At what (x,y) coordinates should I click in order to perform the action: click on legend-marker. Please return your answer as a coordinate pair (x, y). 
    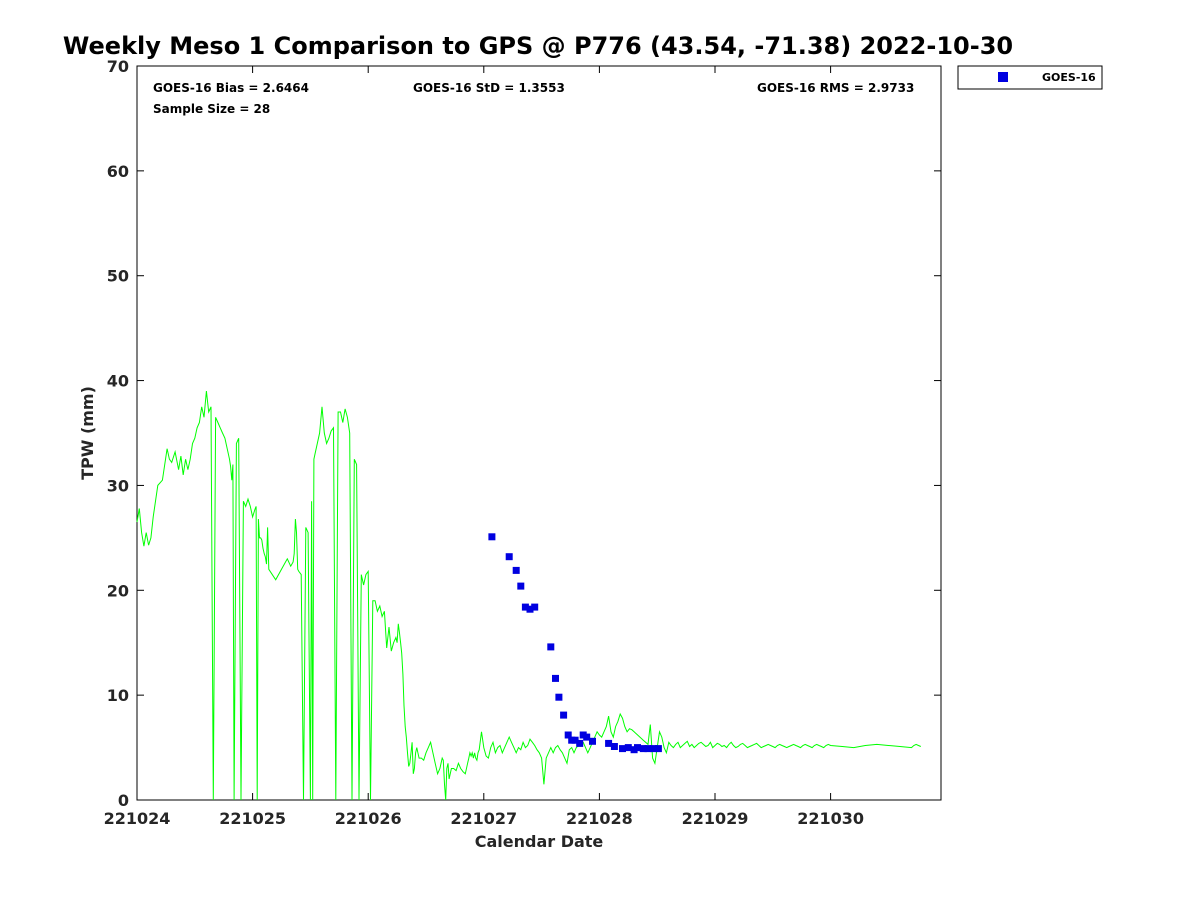
    Looking at the image, I should click on (1003, 77).